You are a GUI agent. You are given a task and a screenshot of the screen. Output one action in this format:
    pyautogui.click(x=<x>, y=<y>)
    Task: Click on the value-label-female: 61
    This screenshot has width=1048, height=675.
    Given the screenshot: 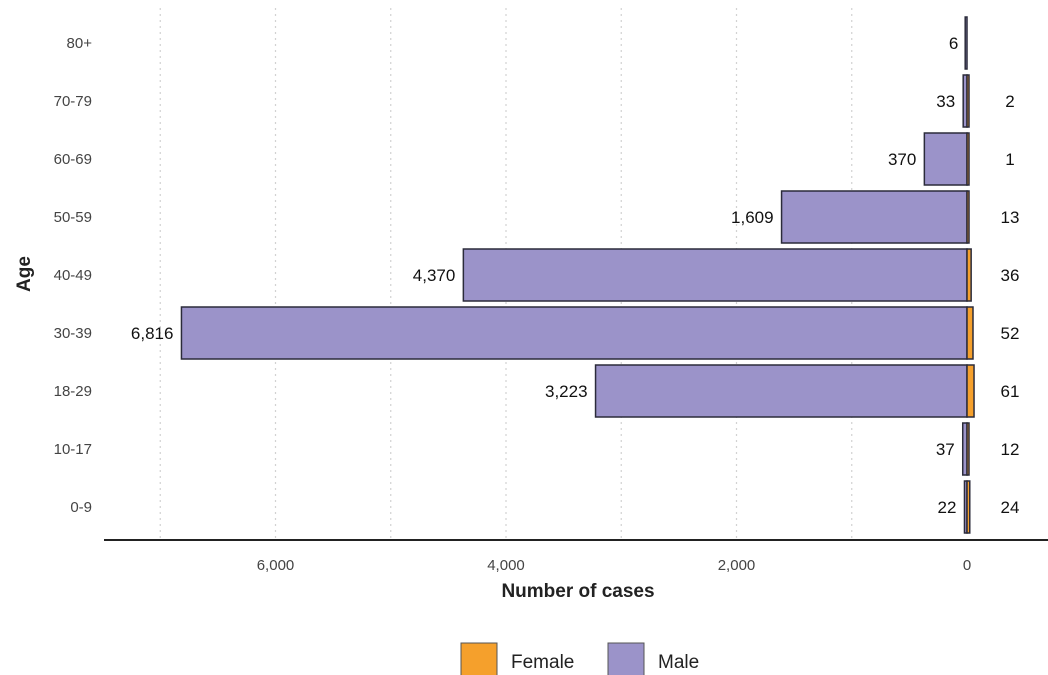 What is the action you would take?
    pyautogui.click(x=1010, y=391)
    